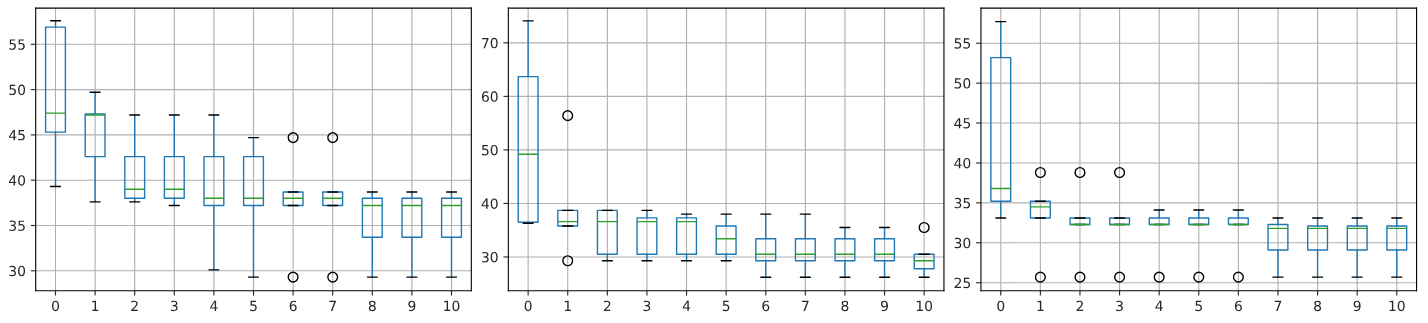 The height and width of the screenshot is (323, 1428). I want to click on y-tick-label: 60, so click(489, 96).